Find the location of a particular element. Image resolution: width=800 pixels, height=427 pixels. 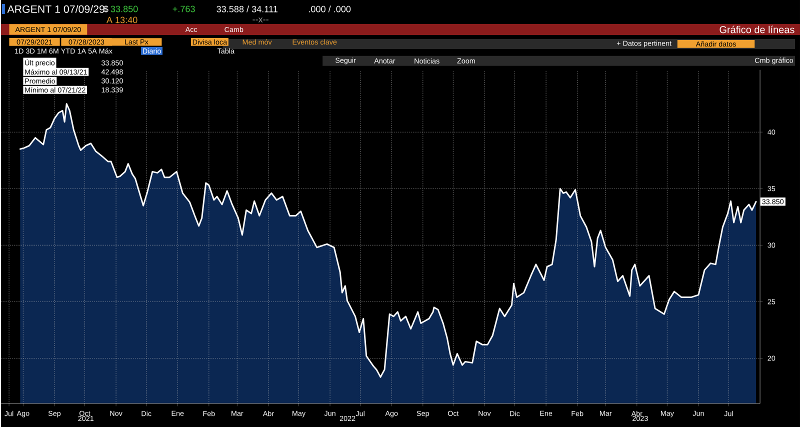

chart-subtitle: Gráfico de líneas is located at coordinates (757, 29).